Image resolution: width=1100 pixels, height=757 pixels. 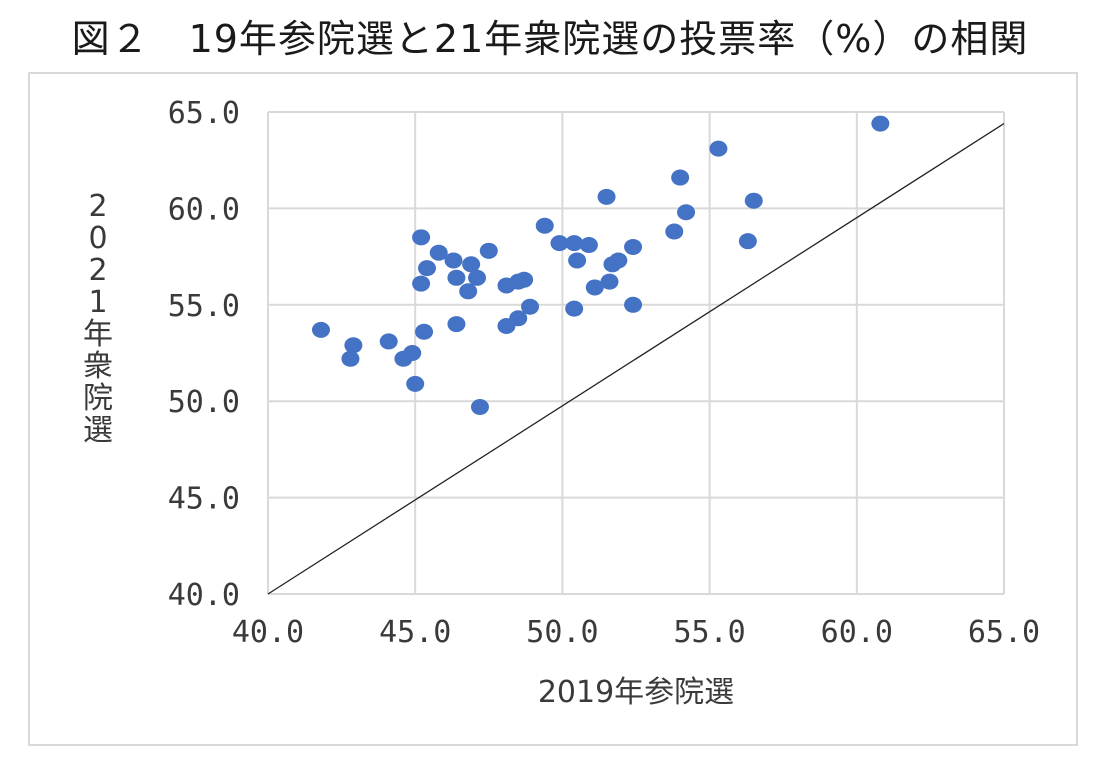 What do you see at coordinates (97, 238) in the screenshot?
I see `y-axis-title-char: 0` at bounding box center [97, 238].